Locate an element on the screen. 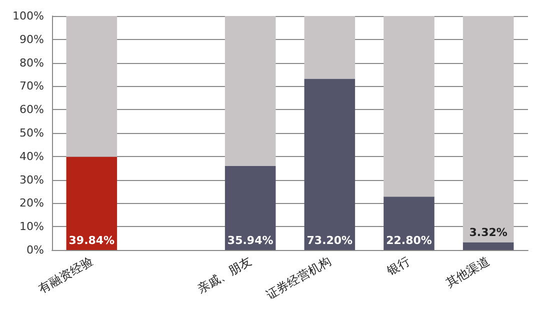 The image size is (544, 325). y-tick-label: 20% is located at coordinates (32, 203).